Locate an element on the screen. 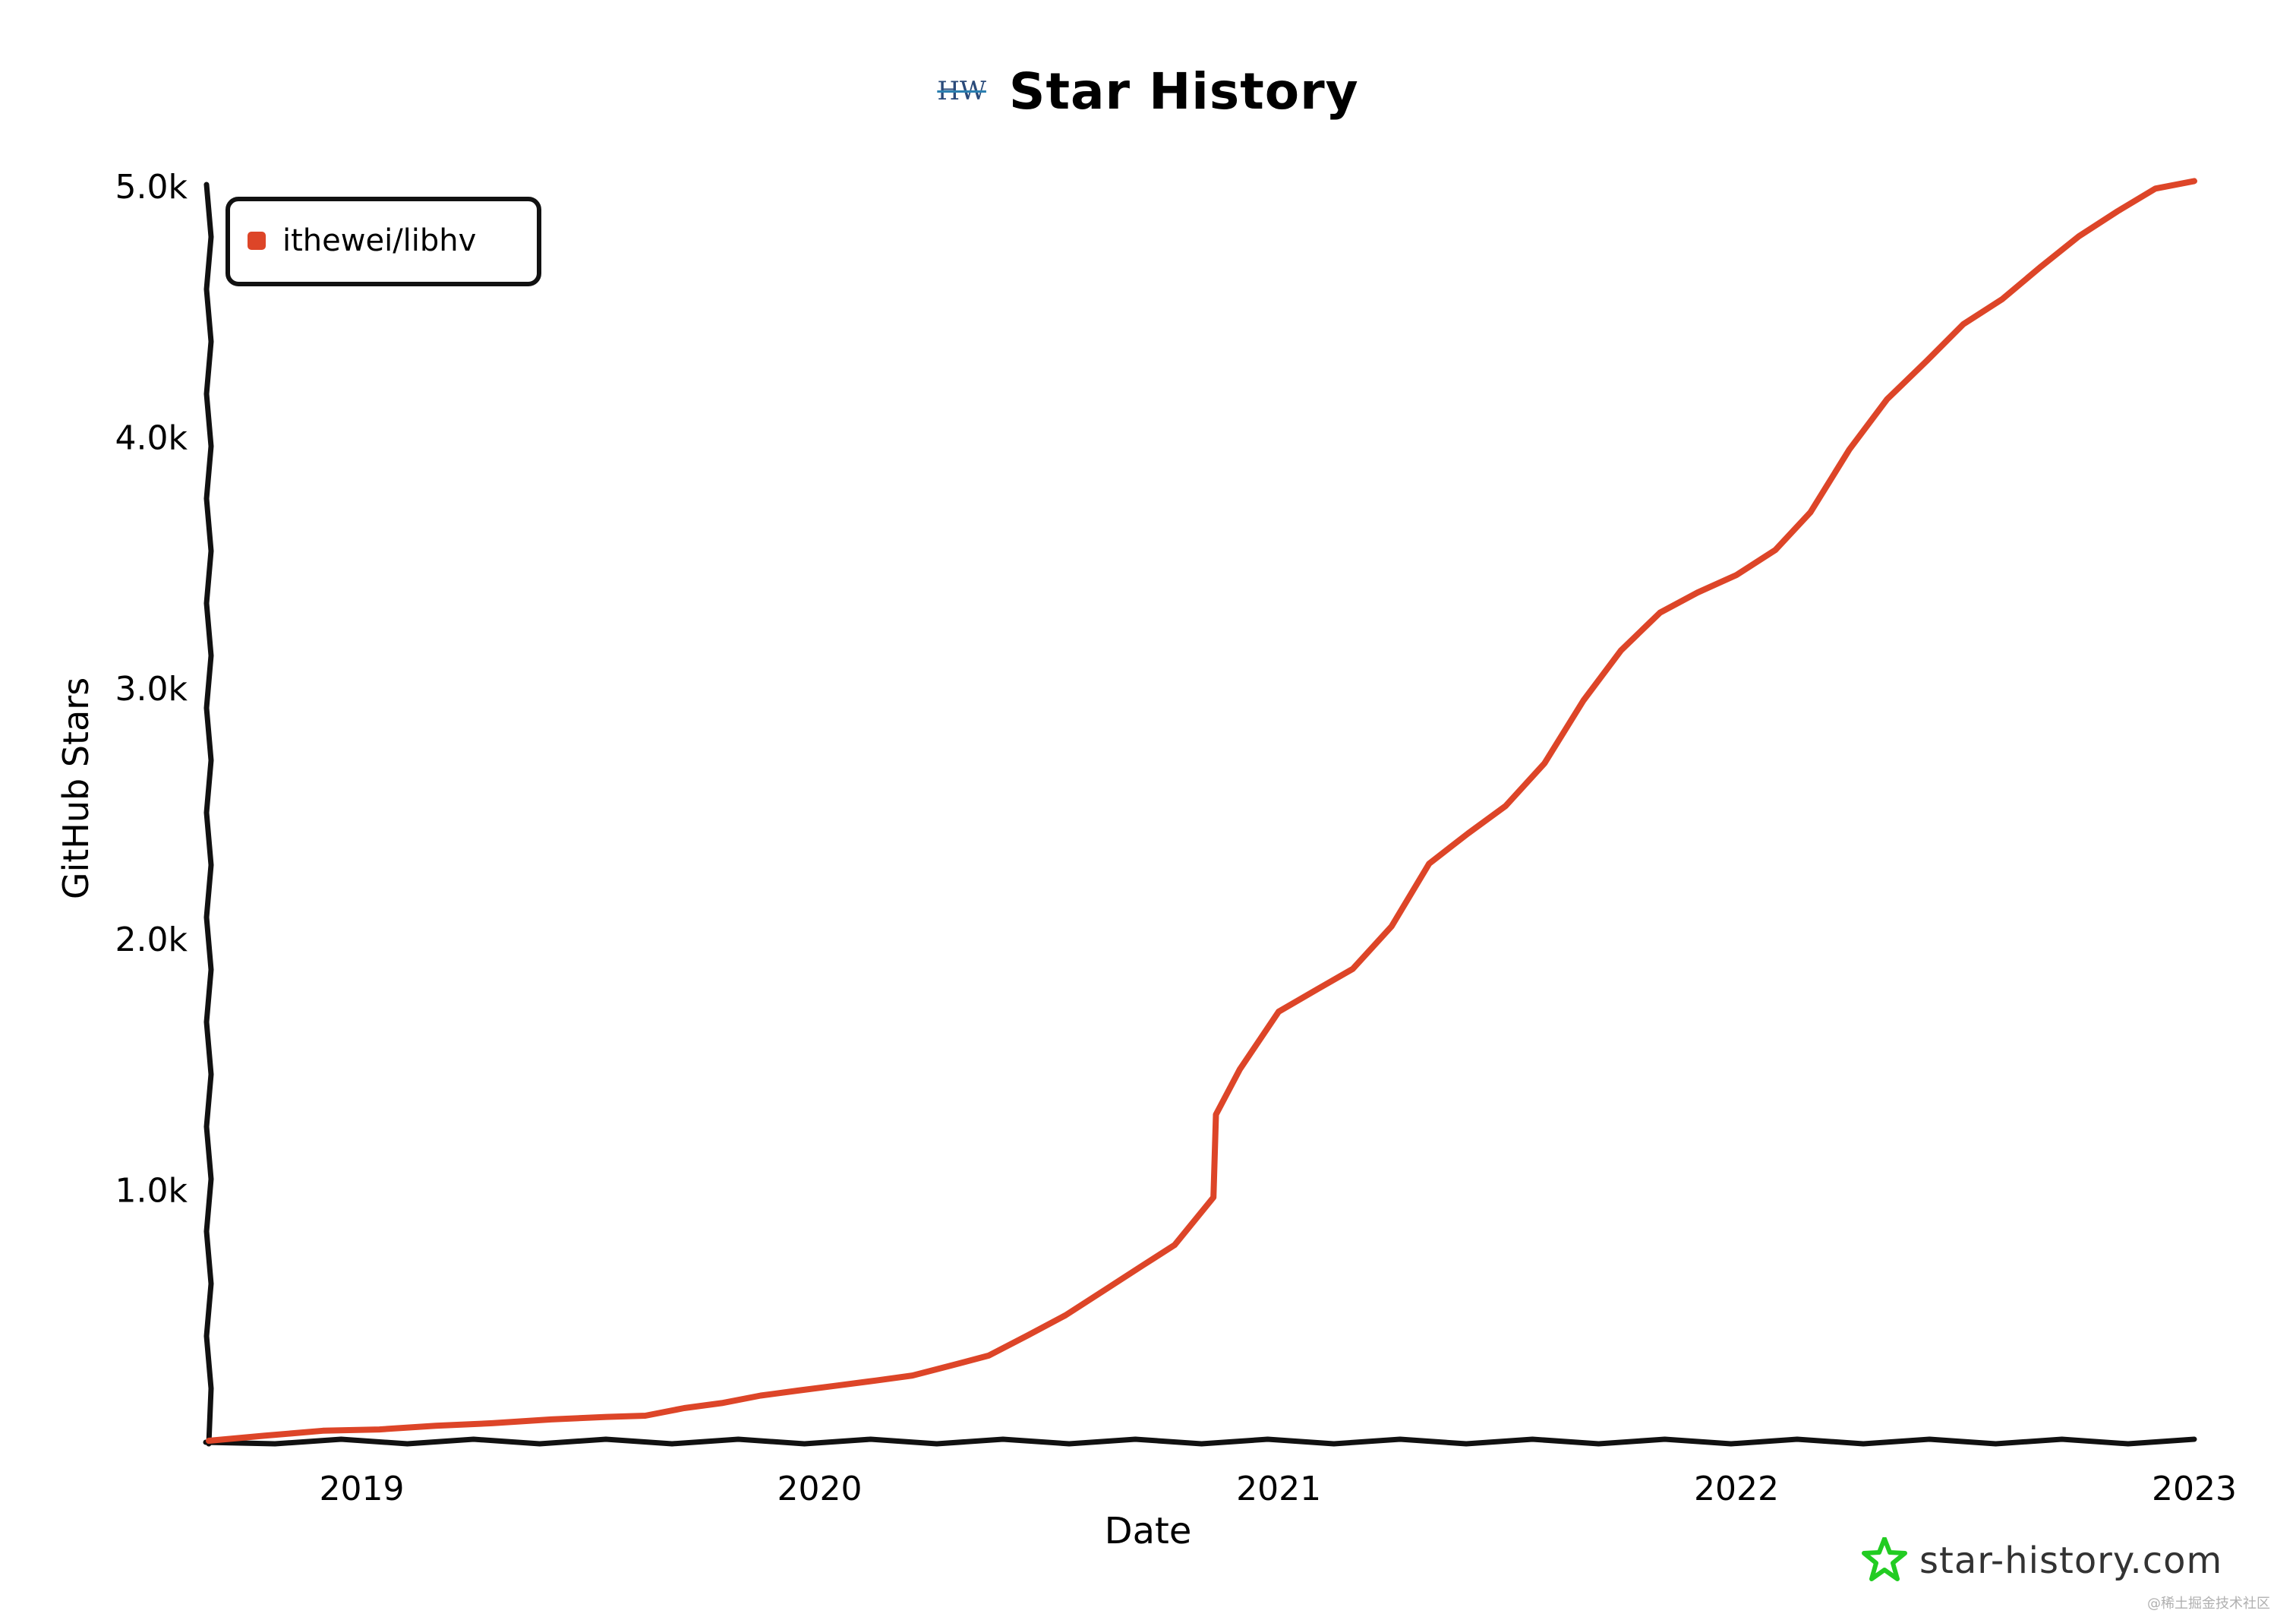  y-tick-label: 2.0k is located at coordinates (151, 940).